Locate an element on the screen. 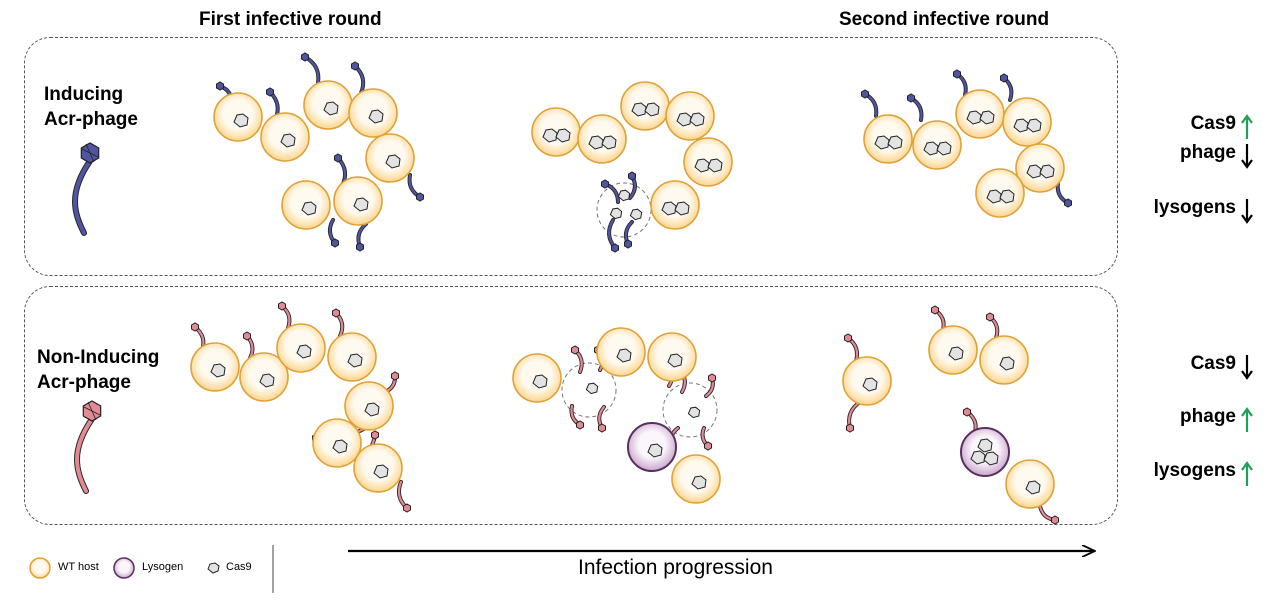 This screenshot has height=613, width=1266. second-round-header: Second infective round is located at coordinates (944, 19).